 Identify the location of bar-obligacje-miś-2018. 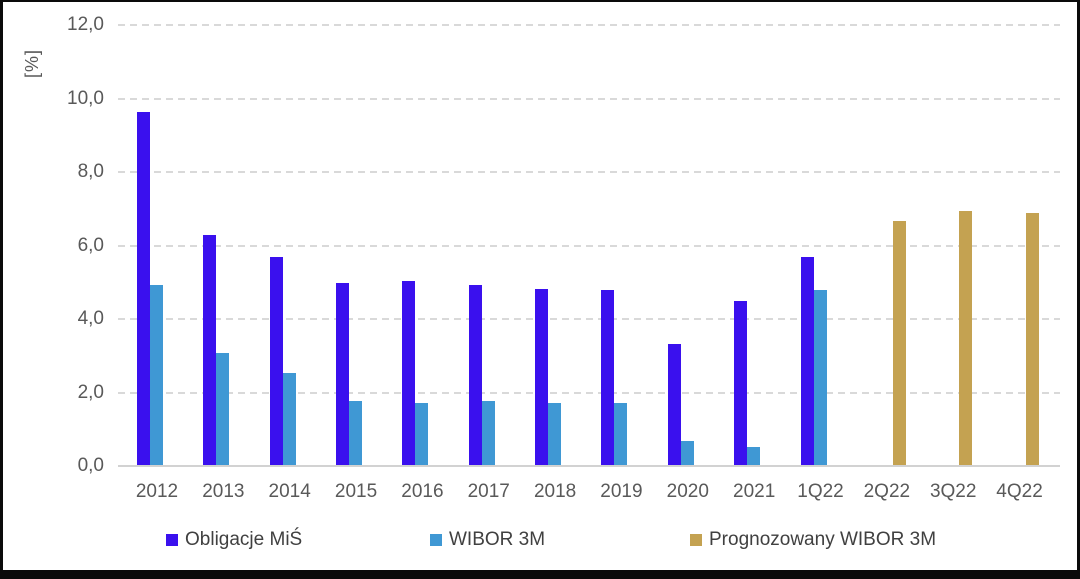
(542, 376).